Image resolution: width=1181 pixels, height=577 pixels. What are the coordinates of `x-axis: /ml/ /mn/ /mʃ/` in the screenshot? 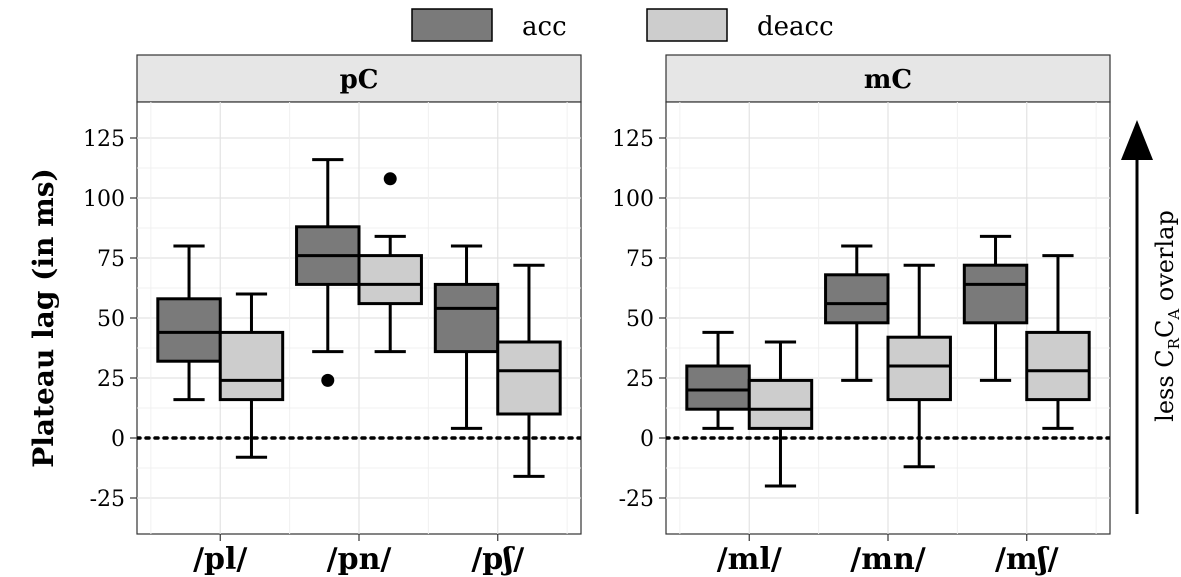 It's located at (888, 555).